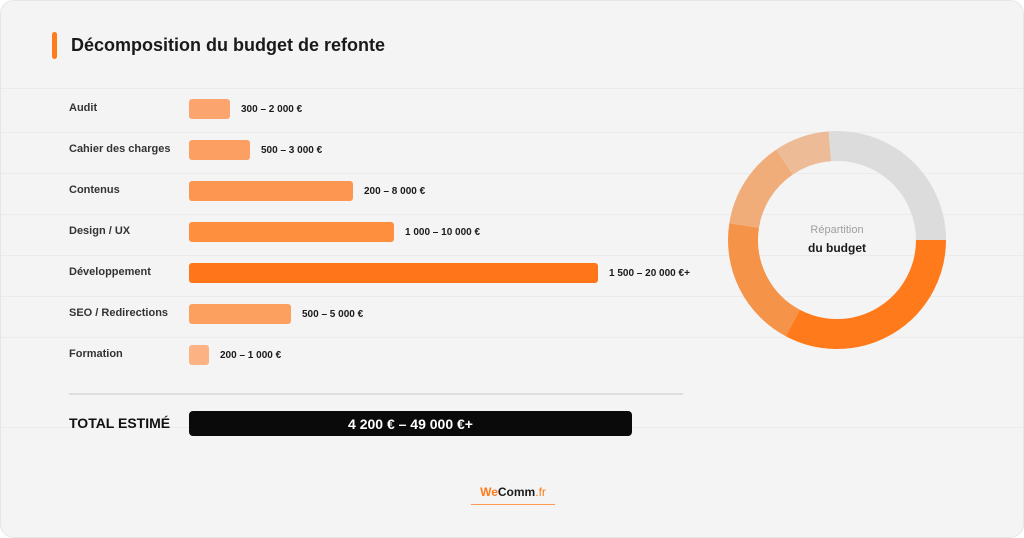  What do you see at coordinates (540, 492) in the screenshot?
I see `brand-tld: .fr` at bounding box center [540, 492].